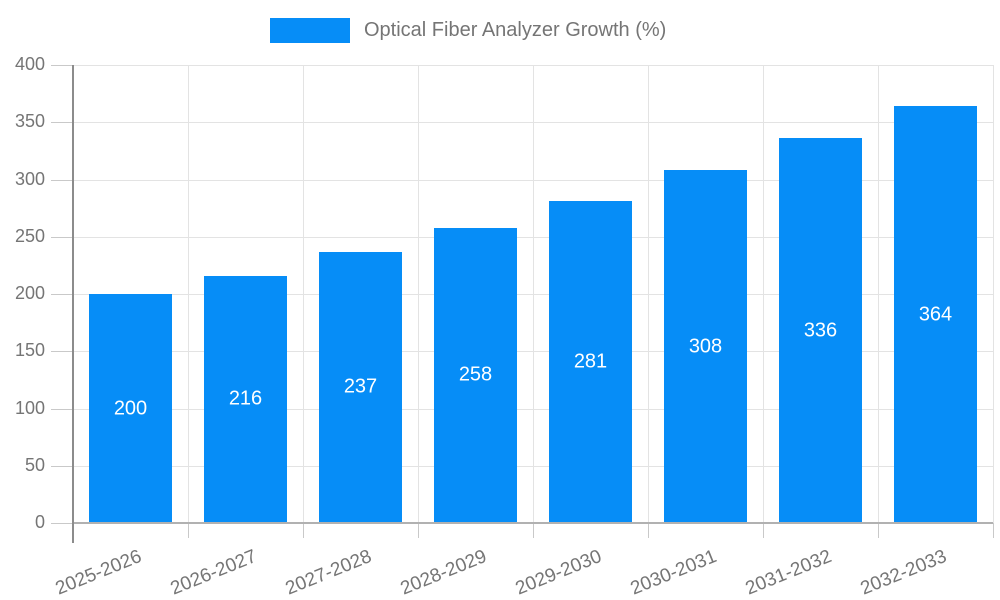 The width and height of the screenshot is (1000, 600). Describe the element at coordinates (29, 293) in the screenshot. I see `y-axis-tick-label: 200` at that location.